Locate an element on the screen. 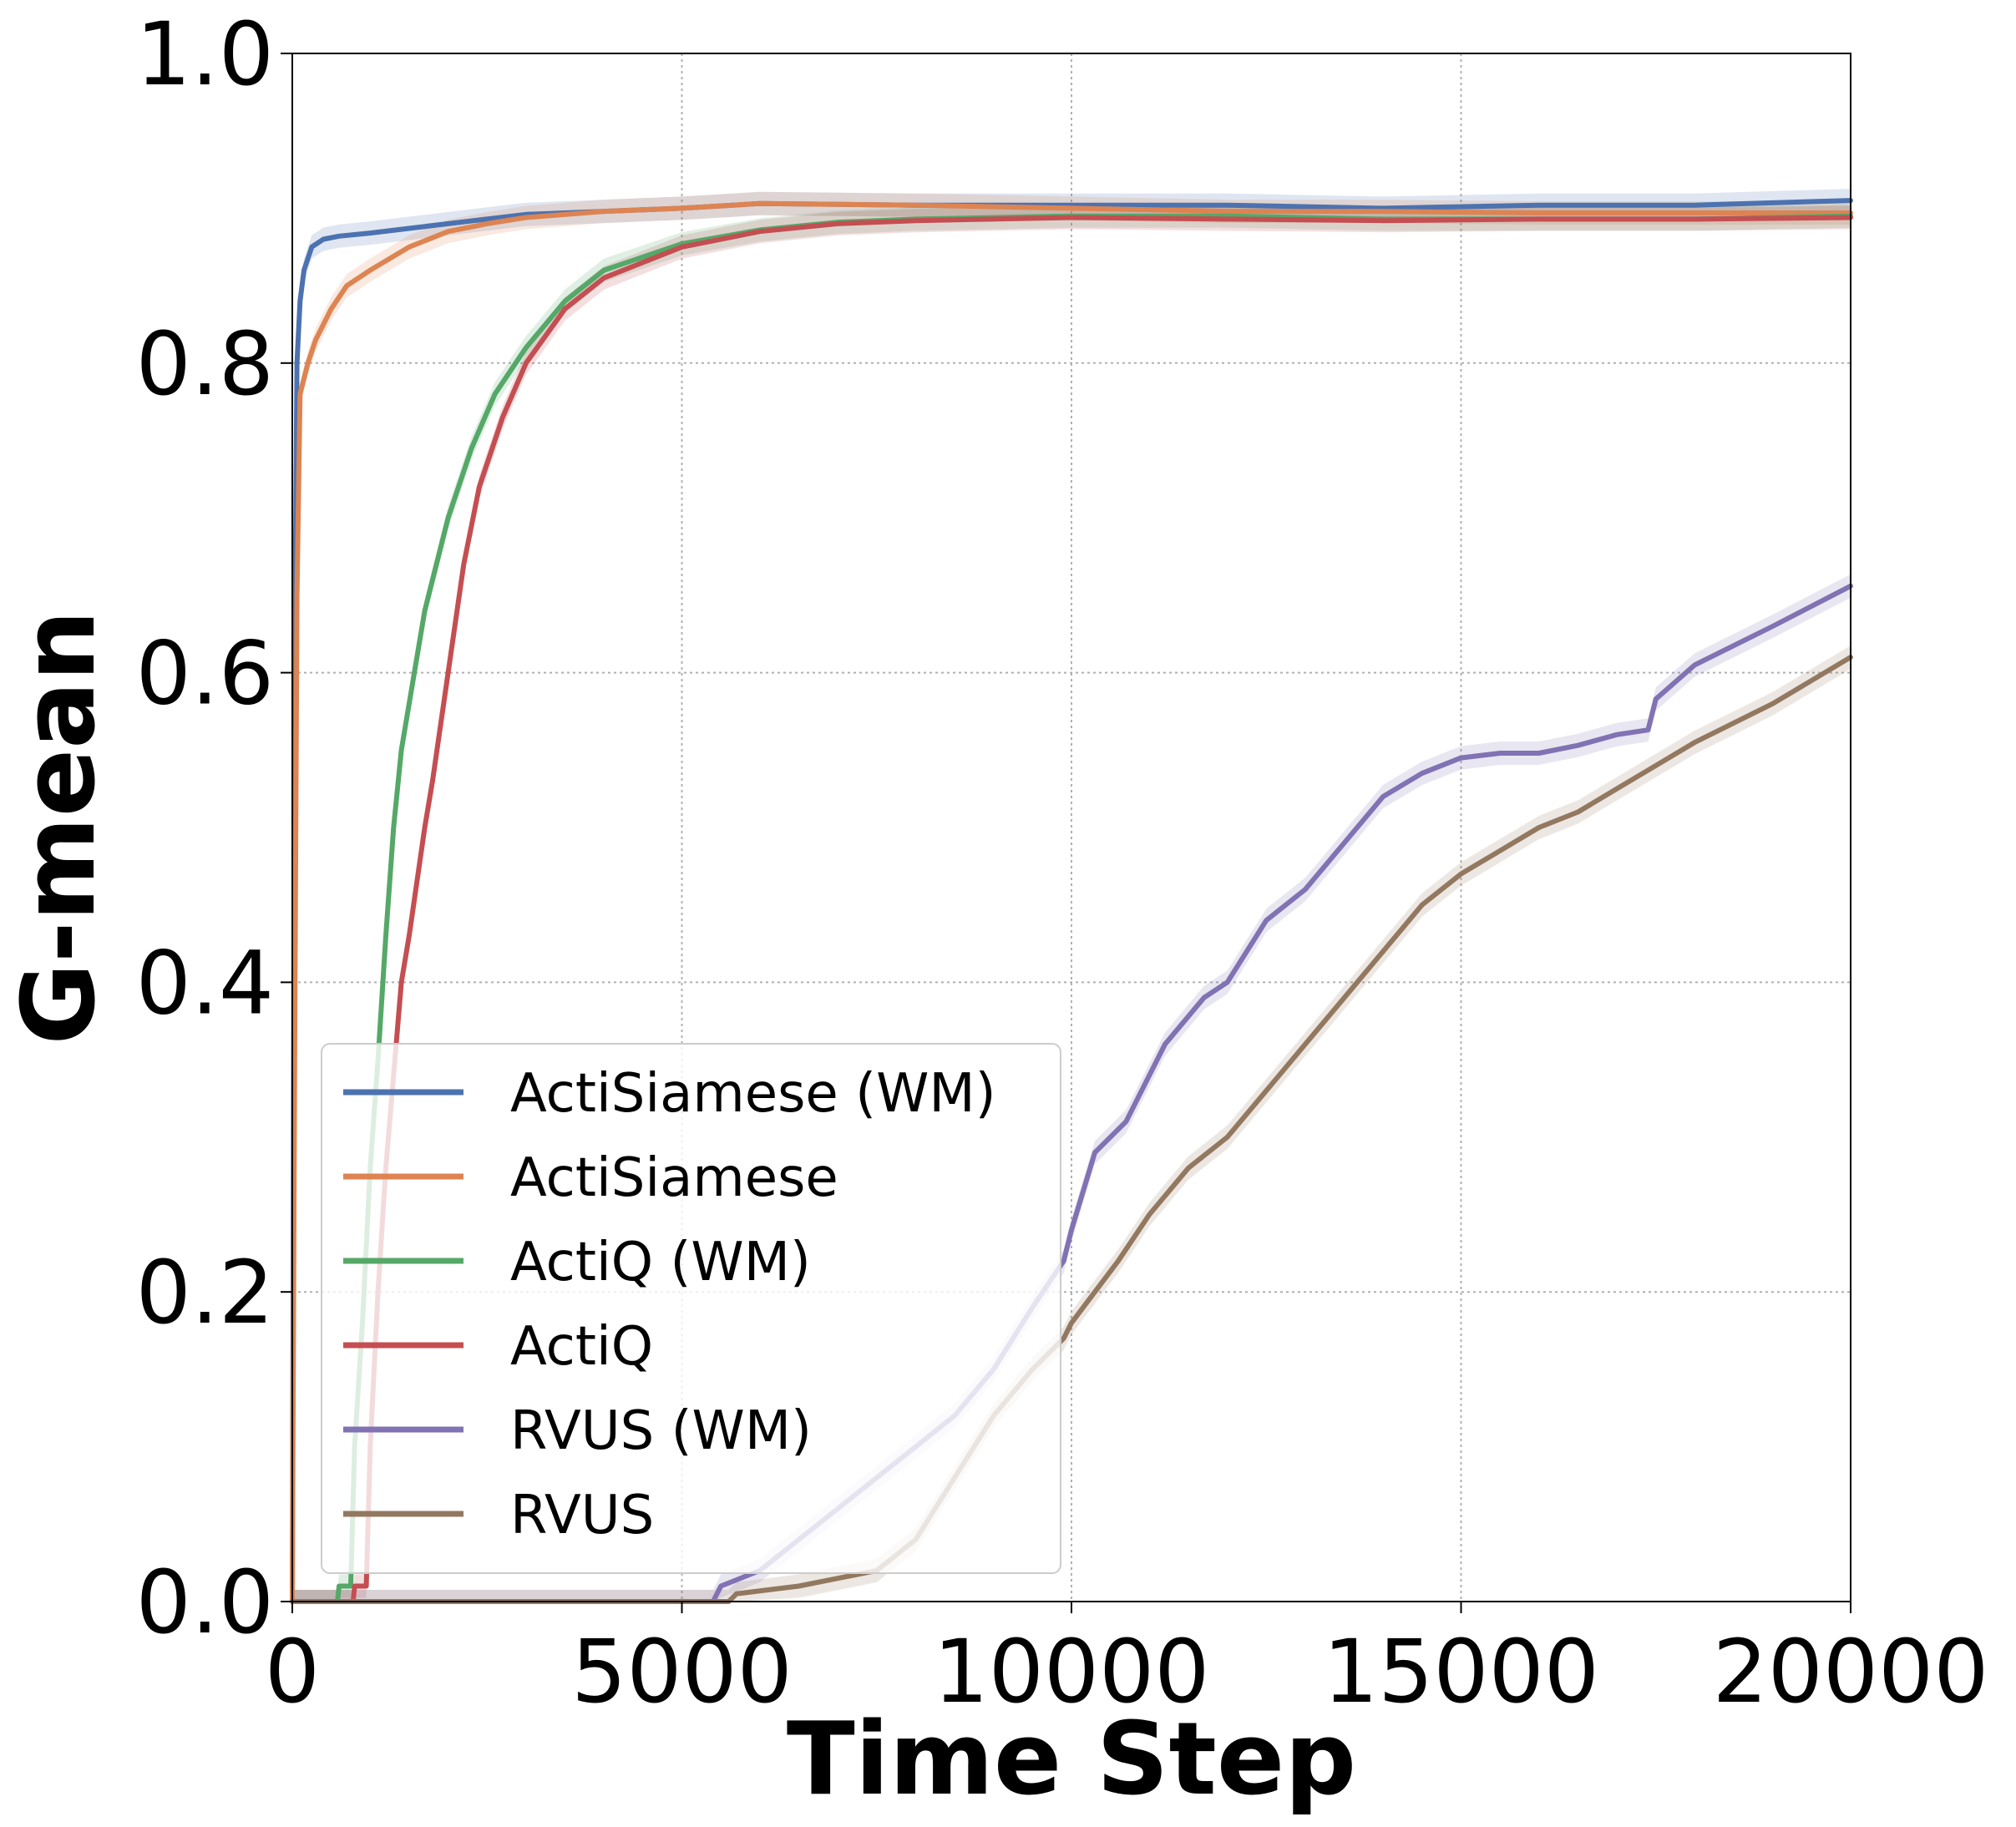  y-tick-label: 1.0 is located at coordinates (205, 54).